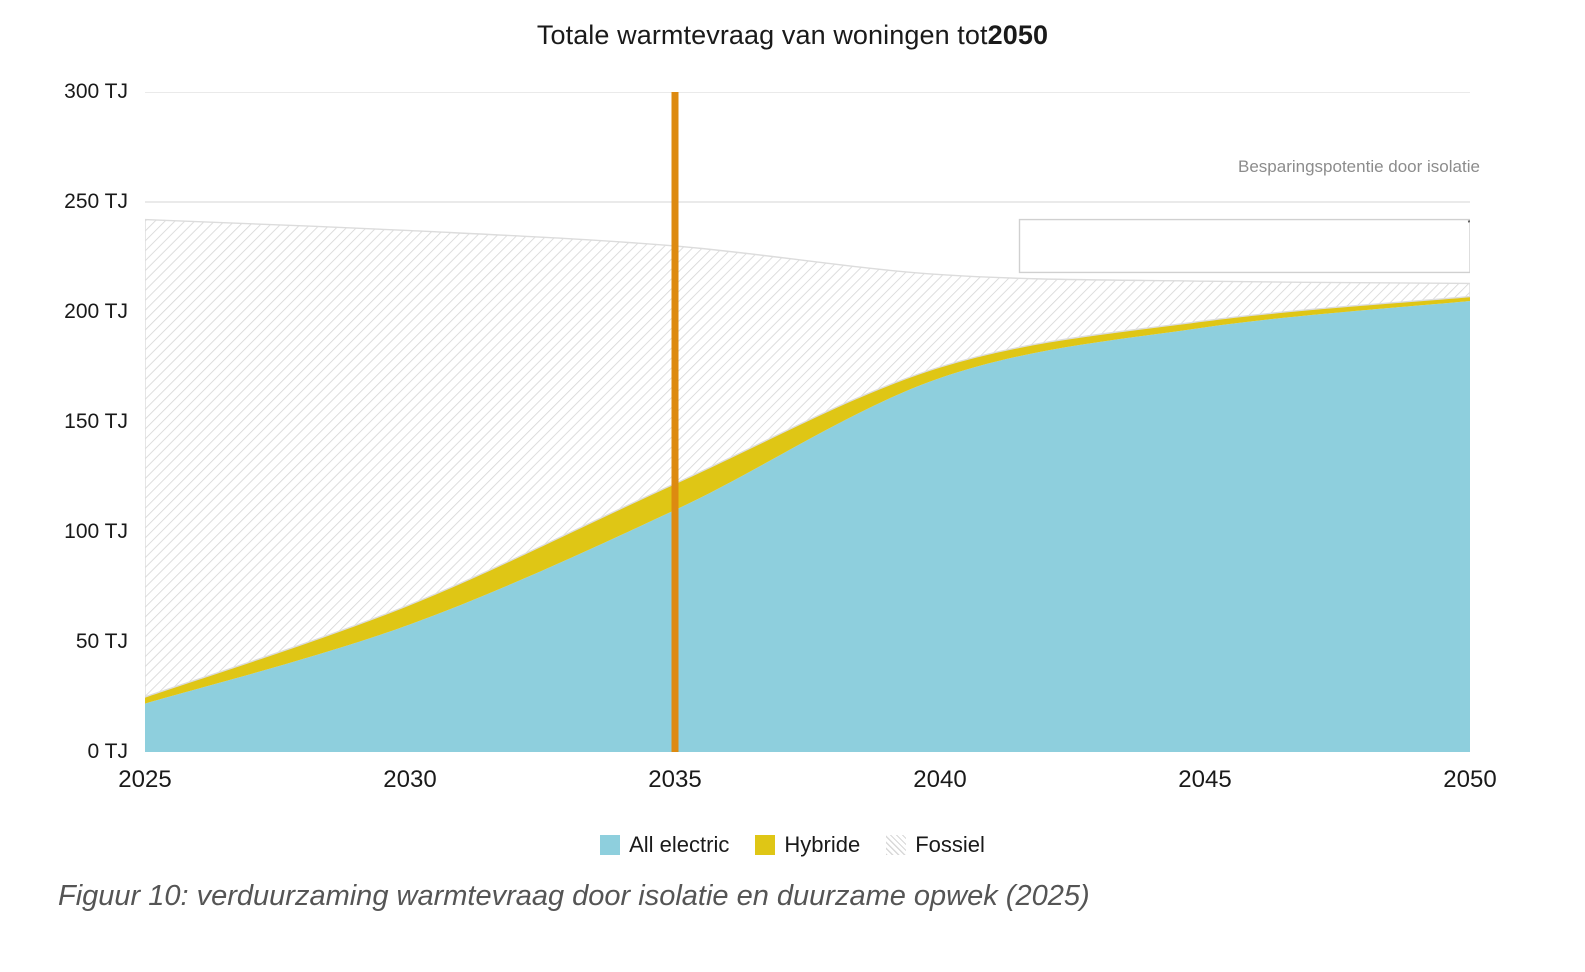  I want to click on annotation-mask-box, so click(1244, 246).